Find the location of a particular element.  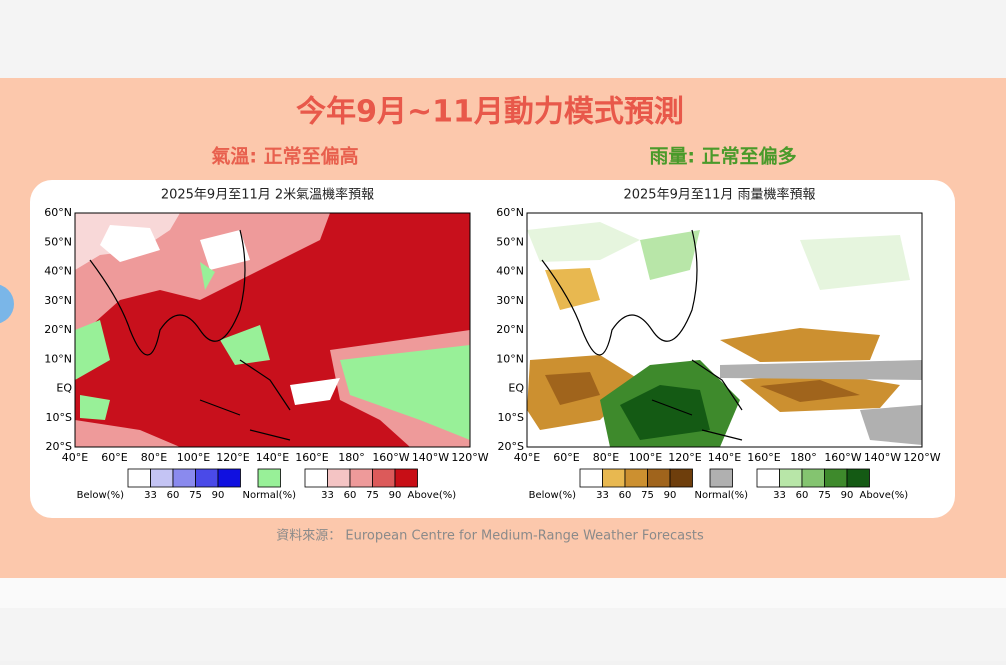

band is located at coordinates (503, 593).